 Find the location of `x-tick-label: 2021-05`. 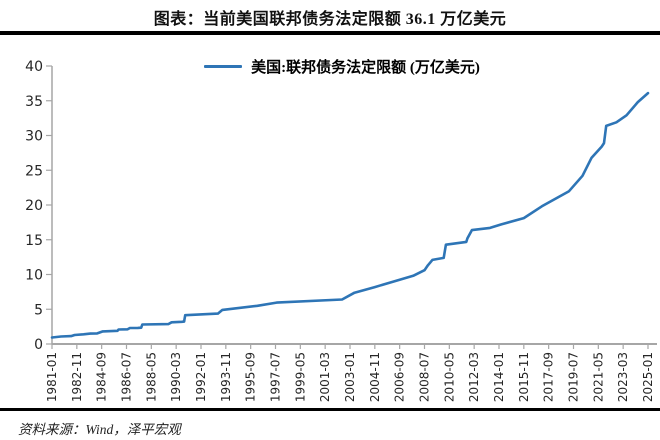

x-tick-label: 2021-05 is located at coordinates (598, 377).